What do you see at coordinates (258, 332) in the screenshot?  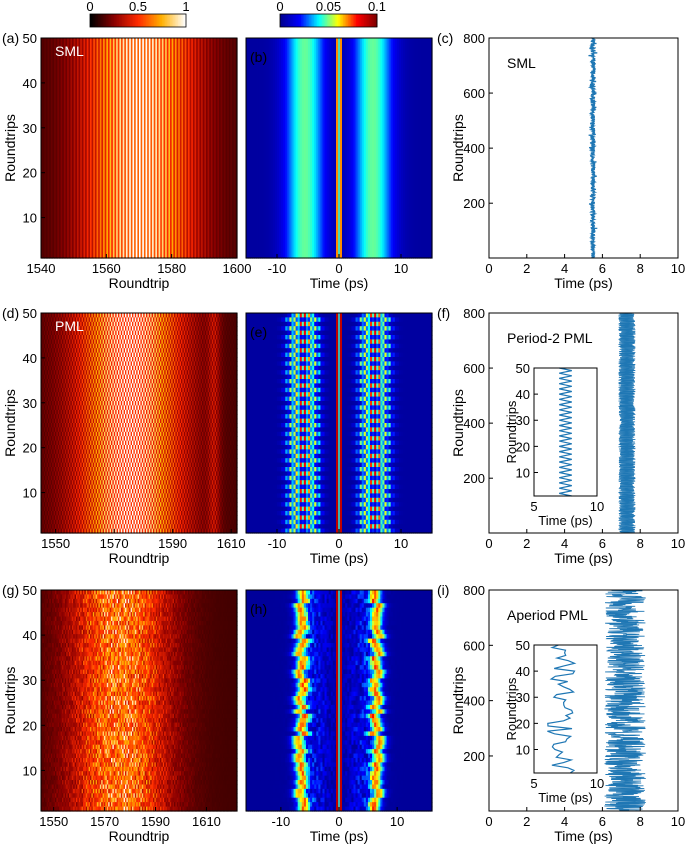 I see `panel-label: (e)` at bounding box center [258, 332].